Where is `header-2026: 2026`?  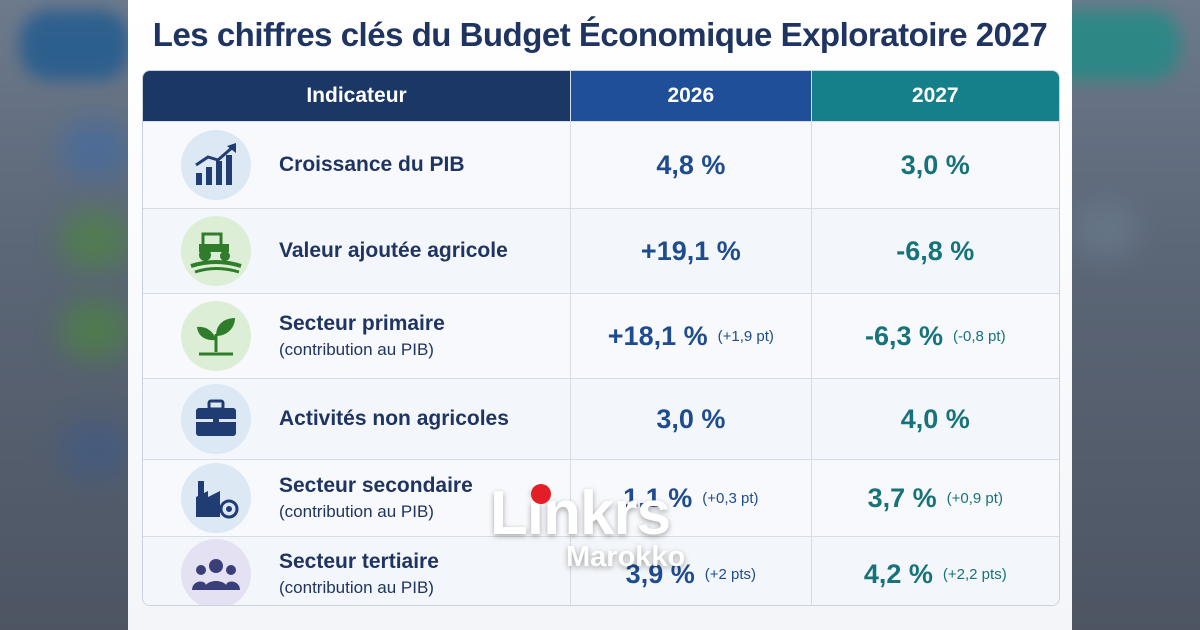 header-2026: 2026 is located at coordinates (690, 96).